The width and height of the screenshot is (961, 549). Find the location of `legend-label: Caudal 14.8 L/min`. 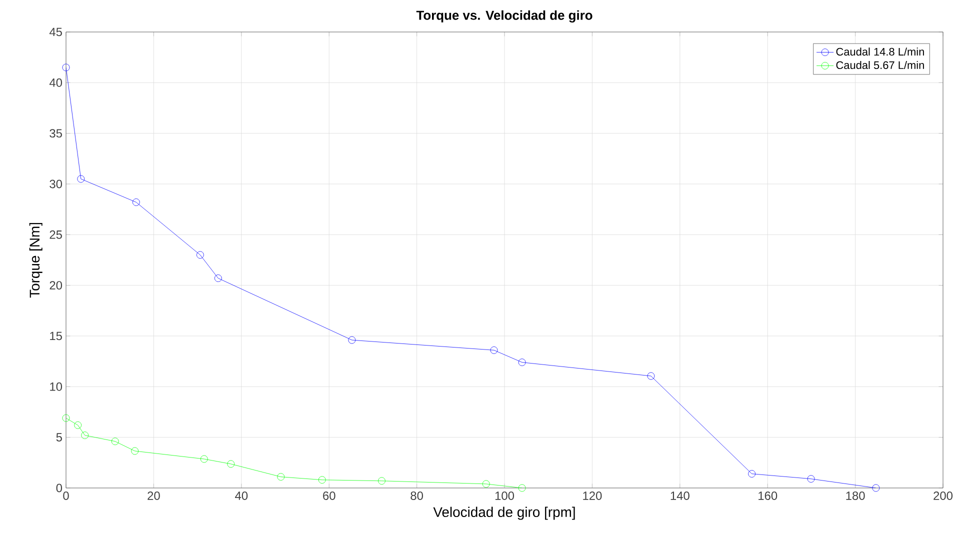

legend-label: Caudal 14.8 L/min is located at coordinates (880, 52).